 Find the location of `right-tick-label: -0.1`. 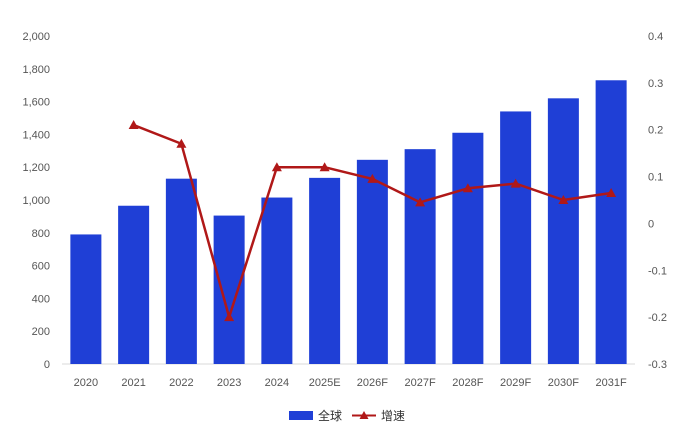

right-tick-label: -0.1 is located at coordinates (657, 271).